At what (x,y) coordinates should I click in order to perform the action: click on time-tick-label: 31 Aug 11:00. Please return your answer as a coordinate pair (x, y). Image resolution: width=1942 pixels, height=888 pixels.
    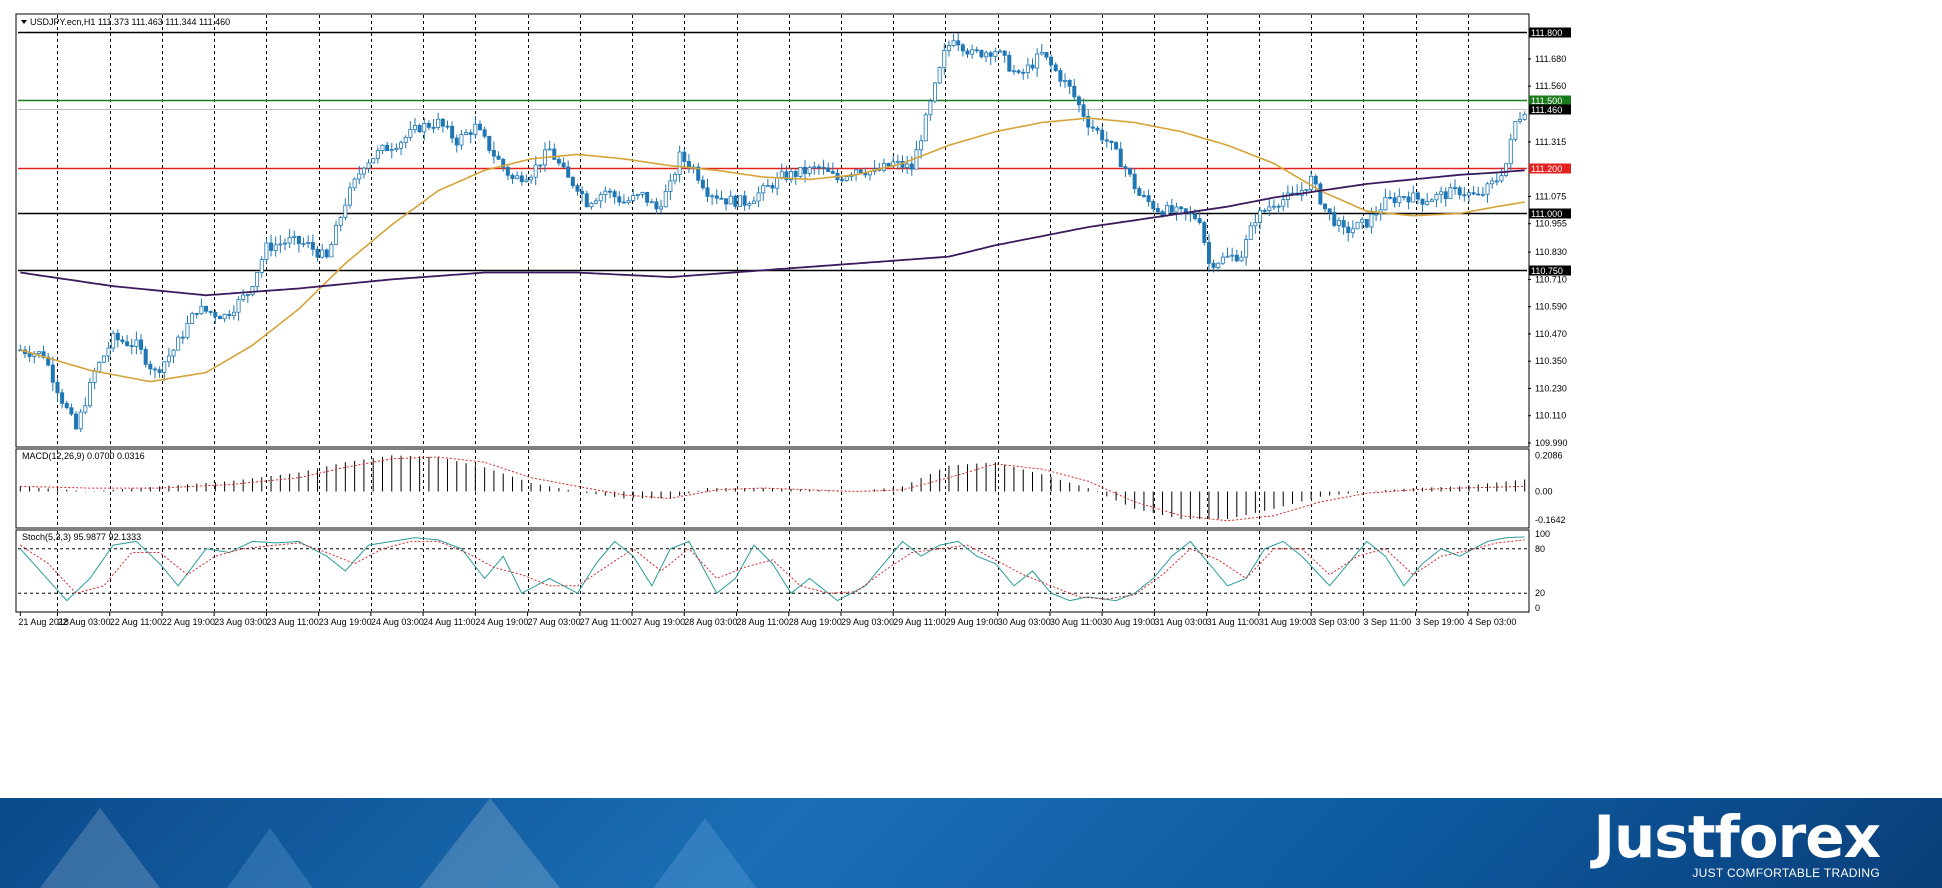
    Looking at the image, I should click on (1233, 622).